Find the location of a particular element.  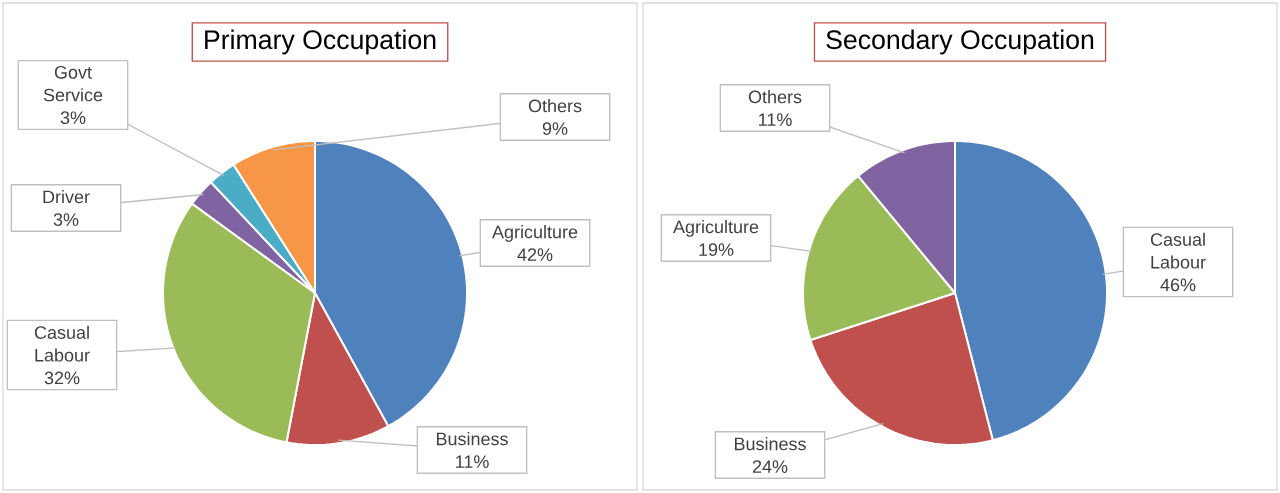

slice-label: Govt Service is located at coordinates (73, 83).